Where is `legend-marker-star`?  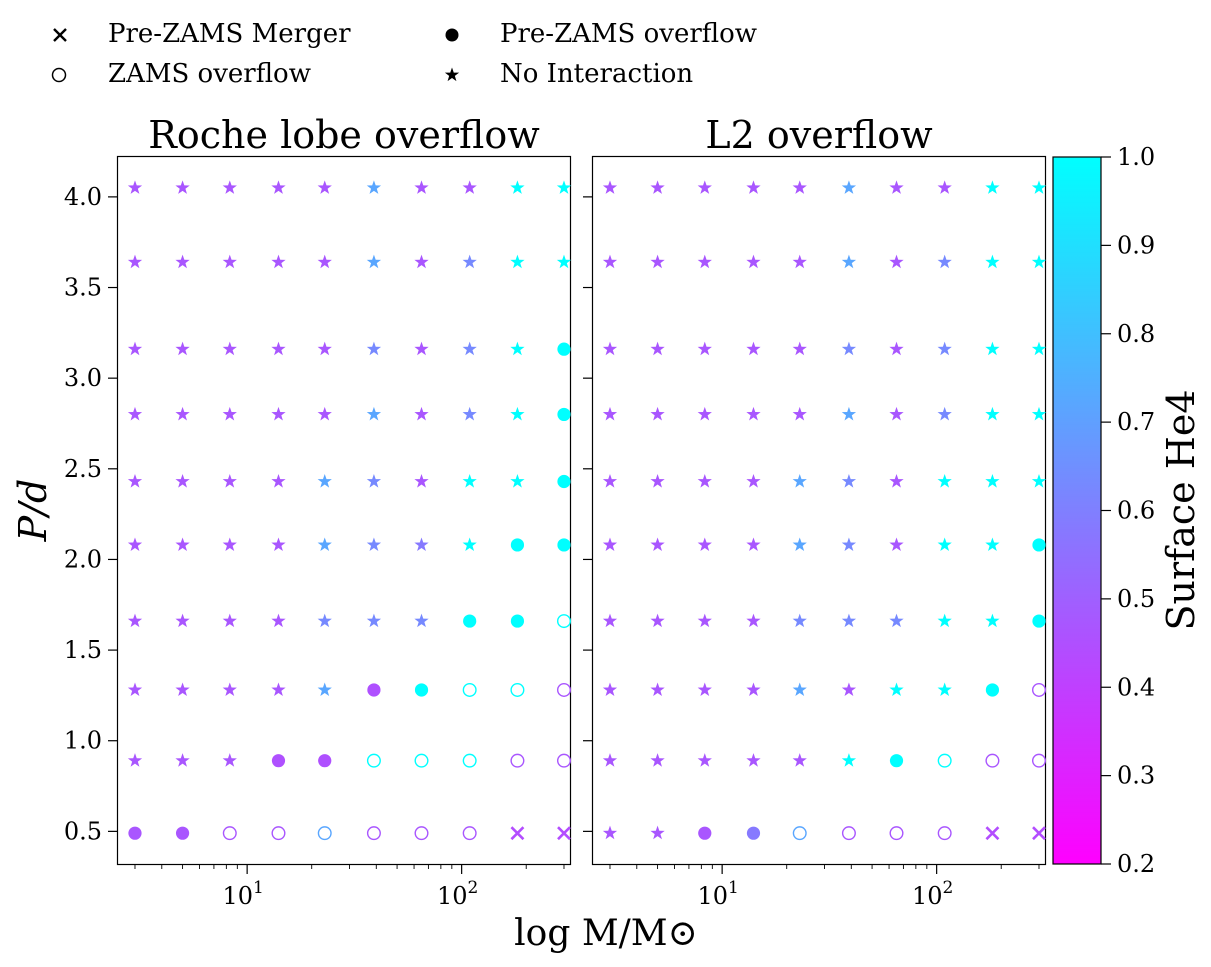
legend-marker-star is located at coordinates (452, 74).